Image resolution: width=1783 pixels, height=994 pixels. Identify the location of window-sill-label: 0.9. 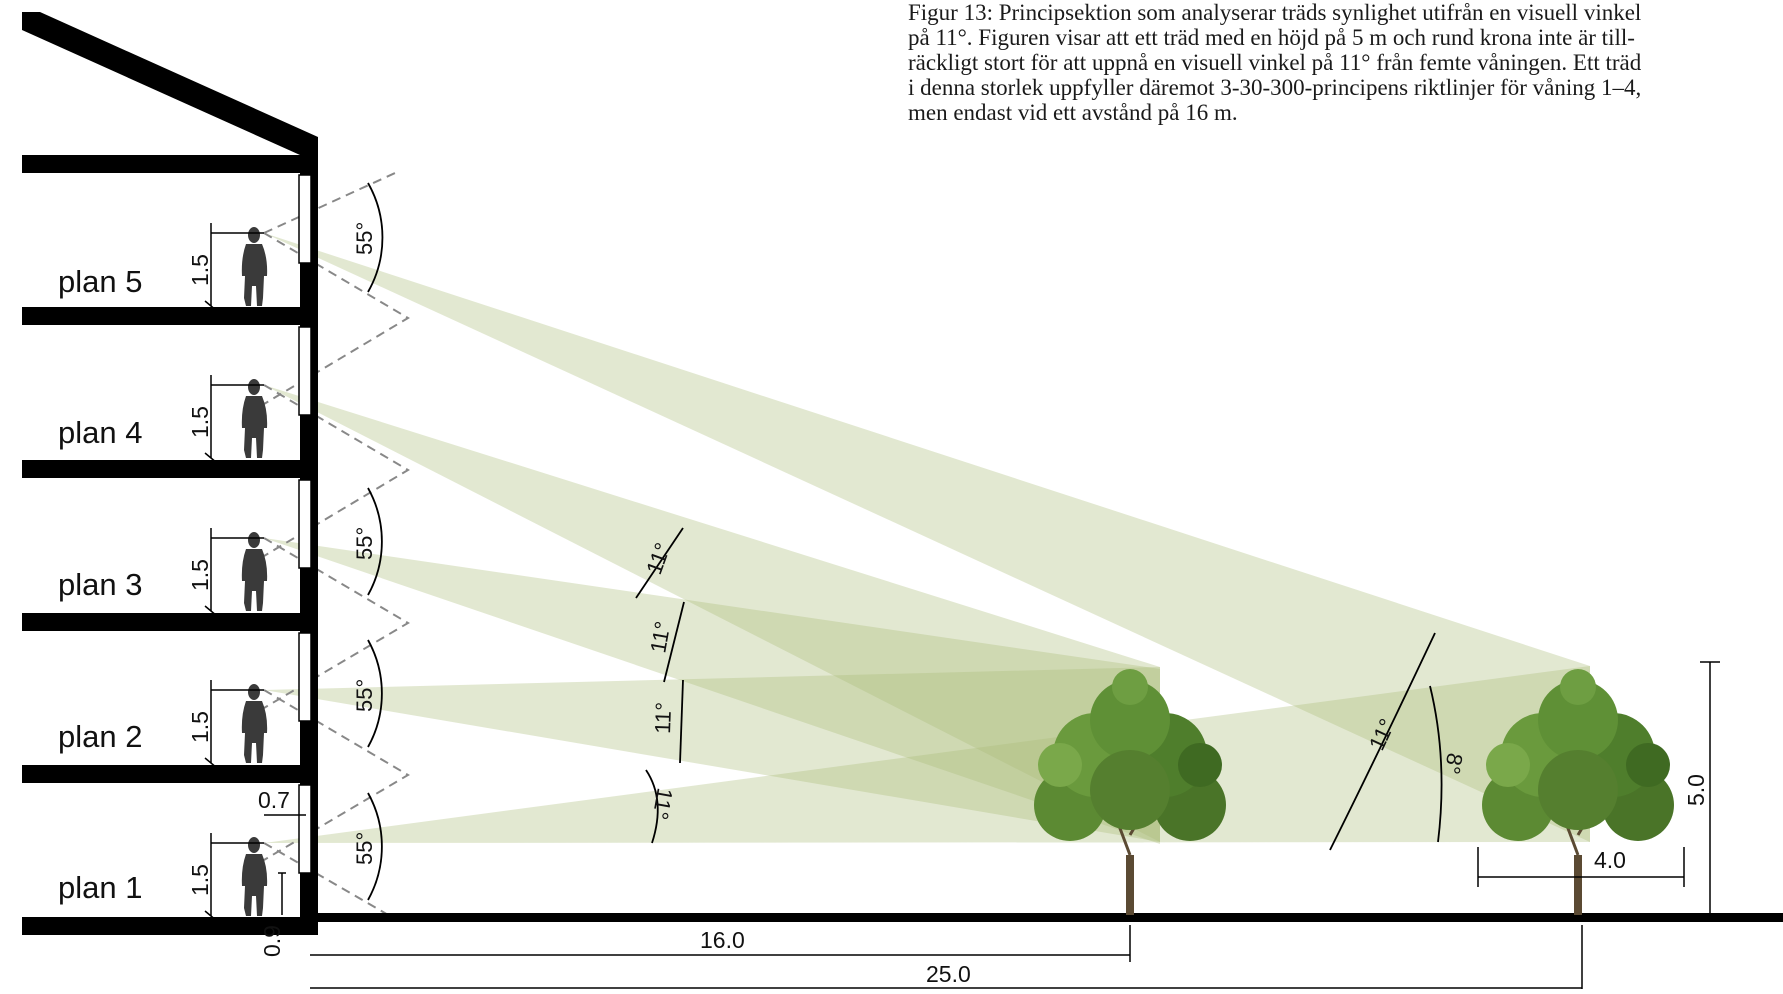
(272, 941).